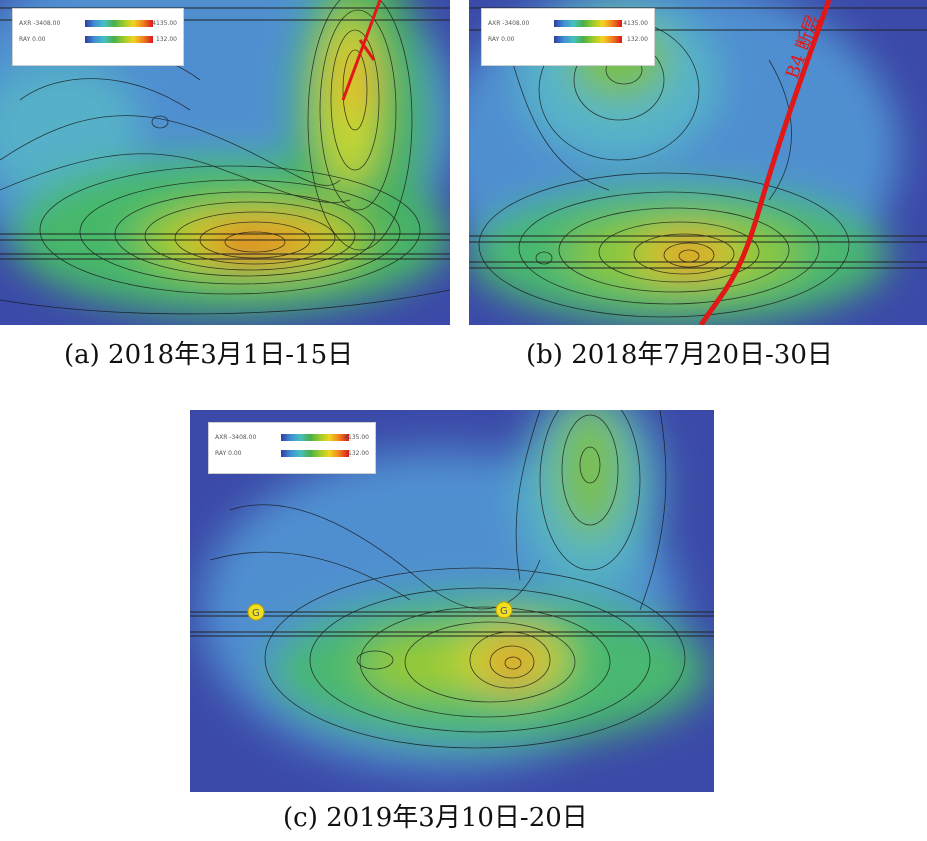 This screenshot has height=841, width=927. I want to click on marker-1-label: G, so click(256, 613).